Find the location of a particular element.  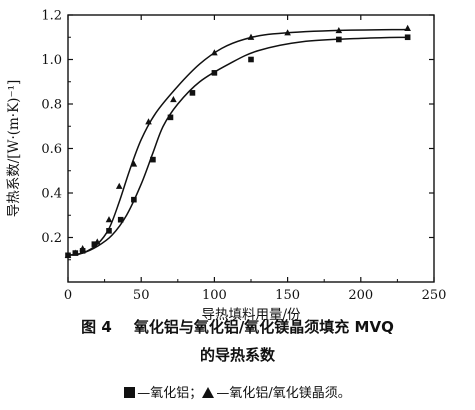

y-axis-label: 导热系数/[W·(m·K)⁻¹] is located at coordinates (14, 149).